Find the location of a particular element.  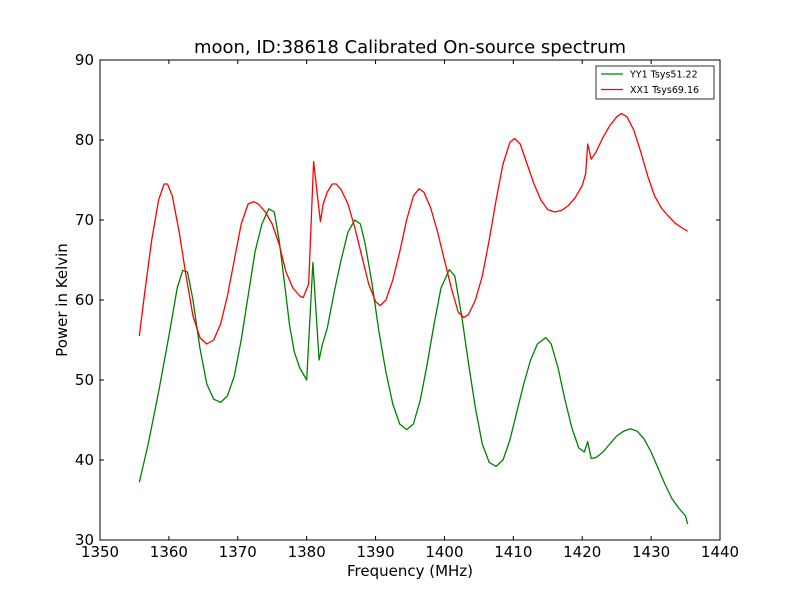

legend-box is located at coordinates (655, 82).